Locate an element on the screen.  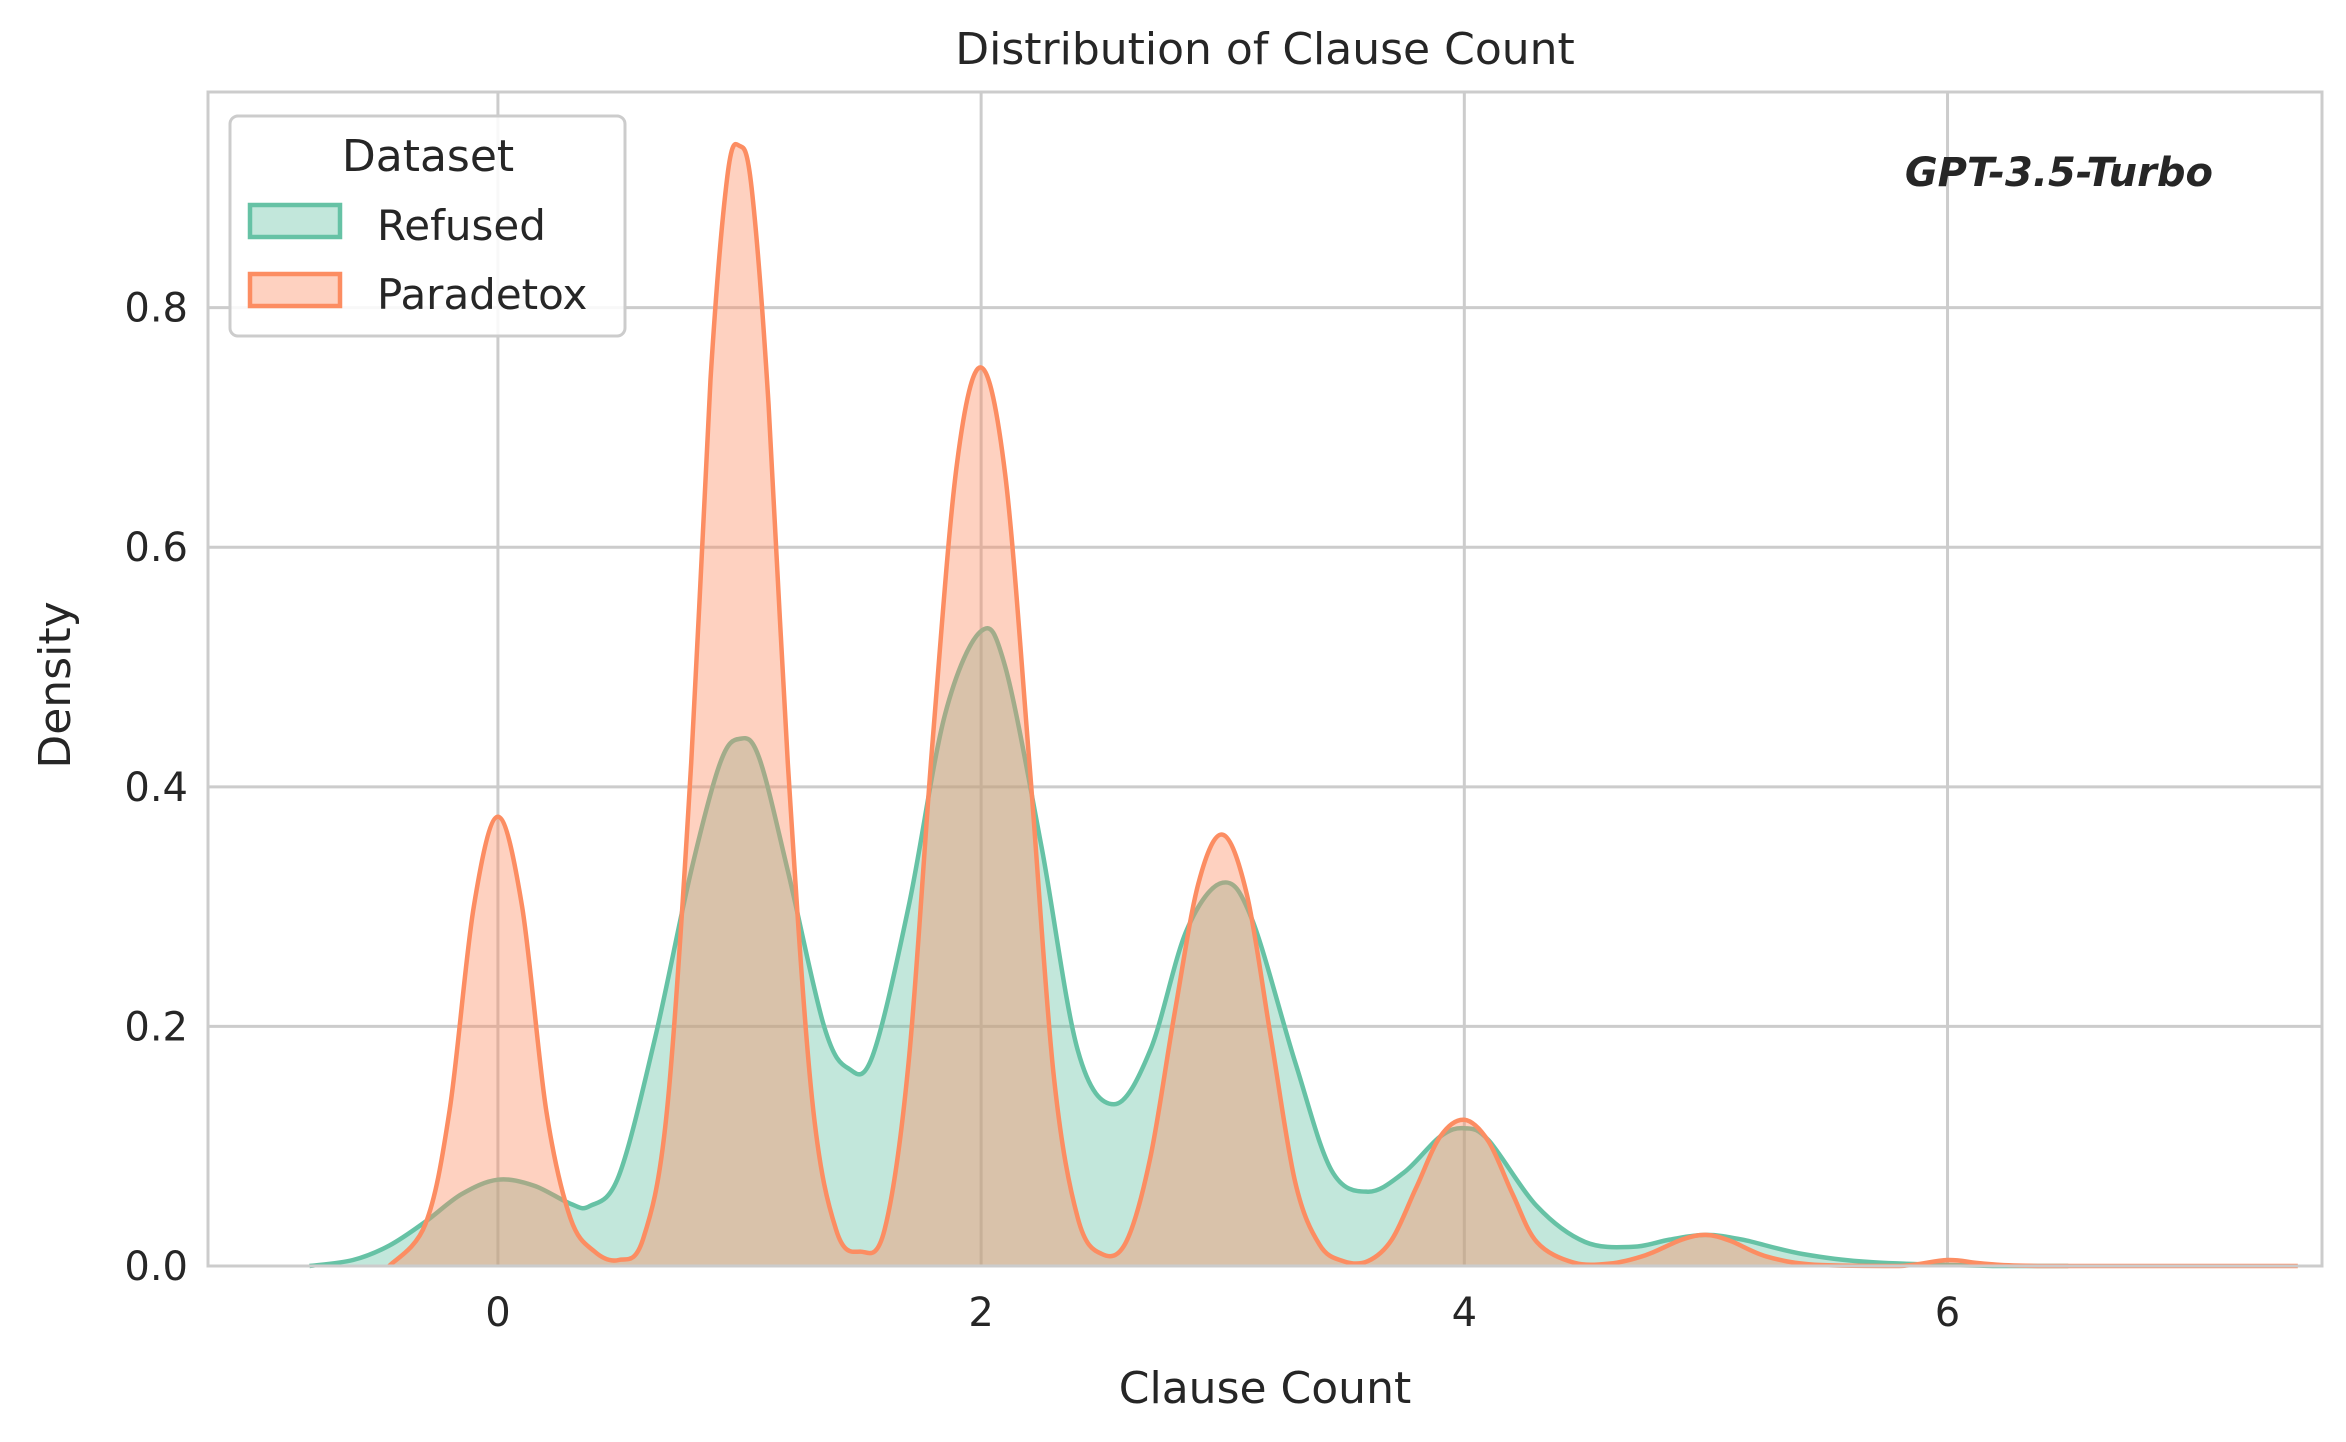
y-tick-label: 0.2 is located at coordinates (156, 1027).